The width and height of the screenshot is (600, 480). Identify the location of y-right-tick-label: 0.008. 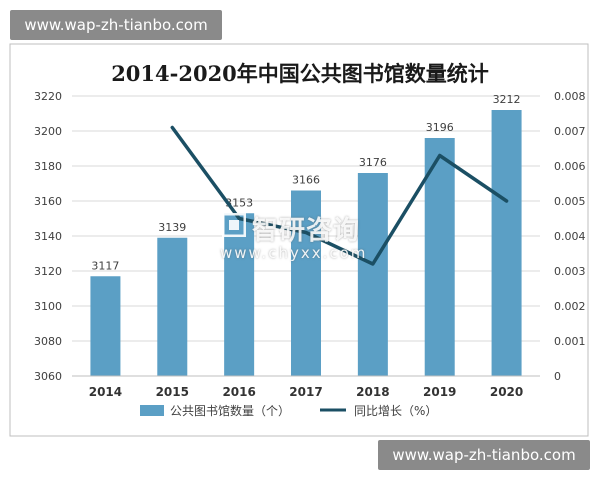
(570, 96).